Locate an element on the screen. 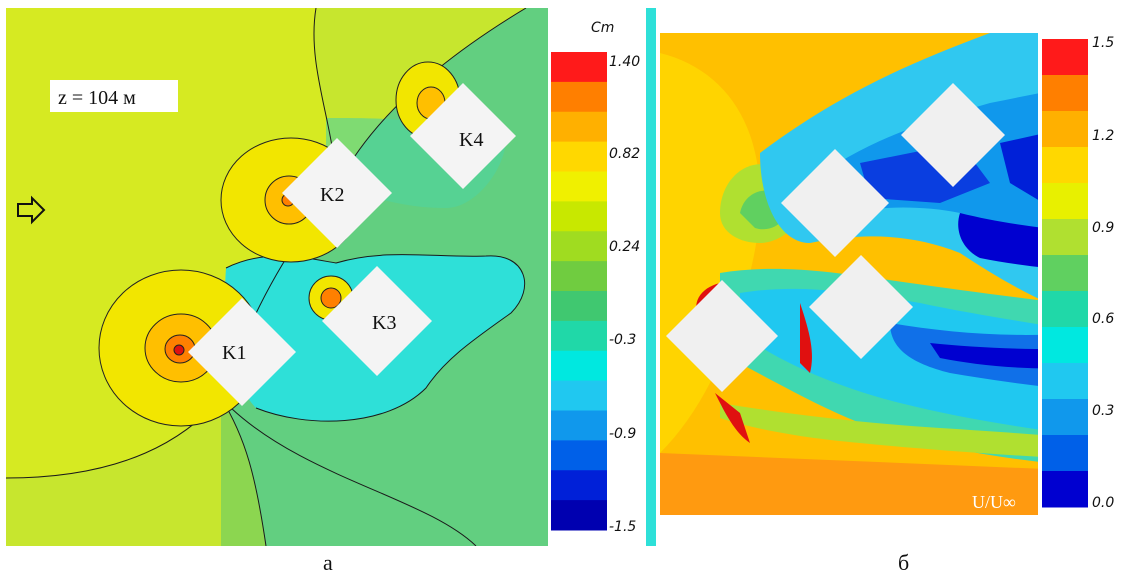  colorbar-b-tick-2: 0.9 is located at coordinates (1103, 228).